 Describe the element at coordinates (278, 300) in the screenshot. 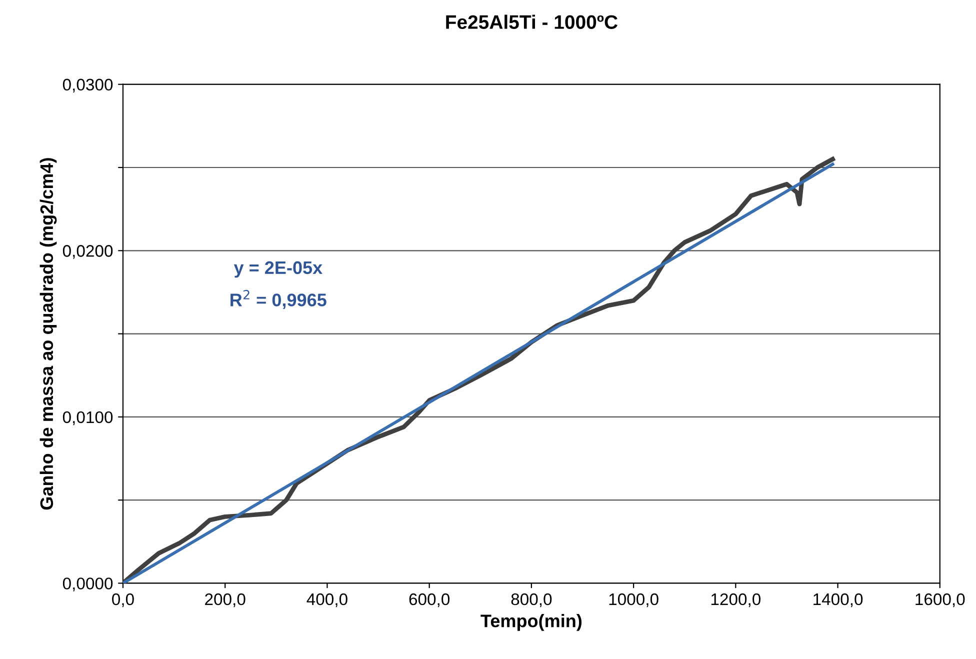

I see `annotation: R$^{2}$ = 0,9965` at that location.